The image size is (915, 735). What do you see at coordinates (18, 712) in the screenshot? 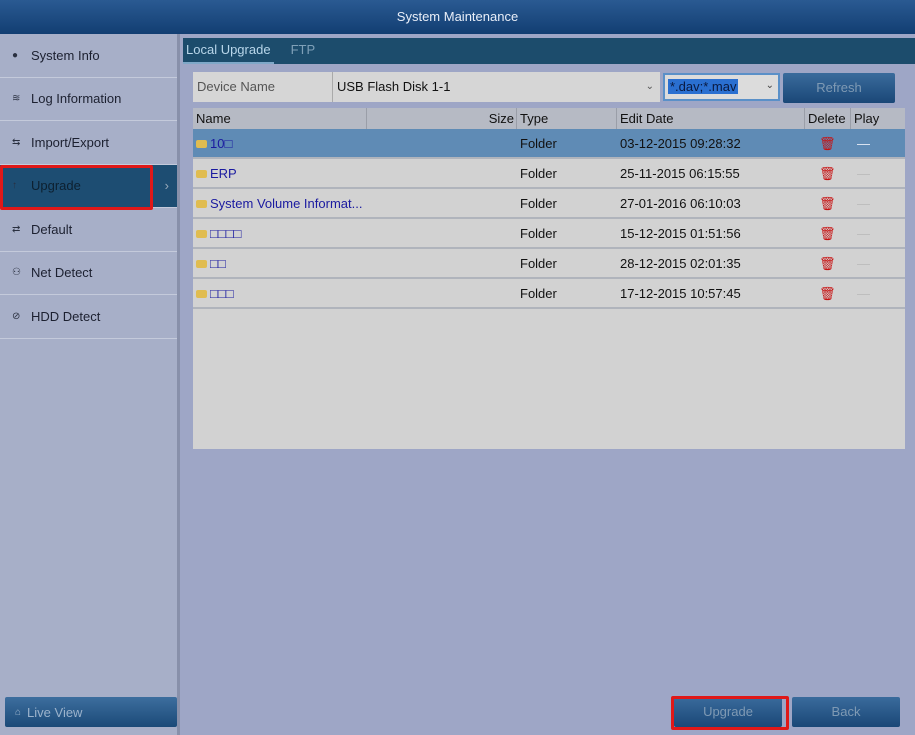
I see `home-icon: ⌂` at bounding box center [18, 712].